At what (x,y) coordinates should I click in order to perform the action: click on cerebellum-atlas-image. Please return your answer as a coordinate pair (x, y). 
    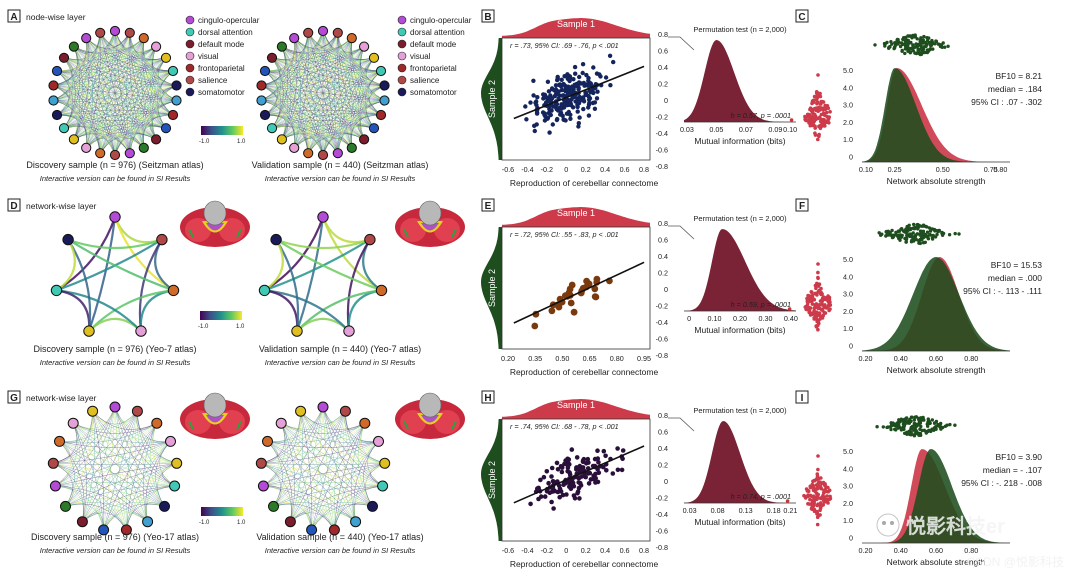
    Looking at the image, I should click on (430, 223).